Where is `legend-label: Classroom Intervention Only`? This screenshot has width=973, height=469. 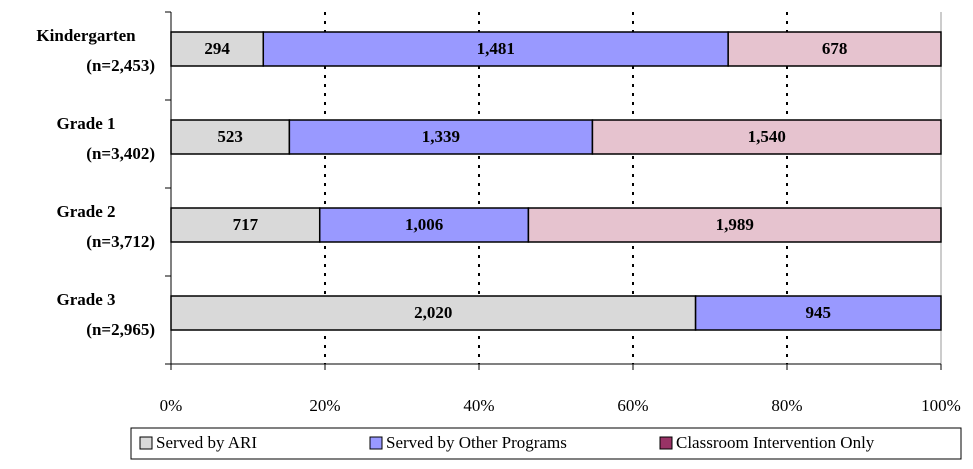 legend-label: Classroom Intervention Only is located at coordinates (775, 442).